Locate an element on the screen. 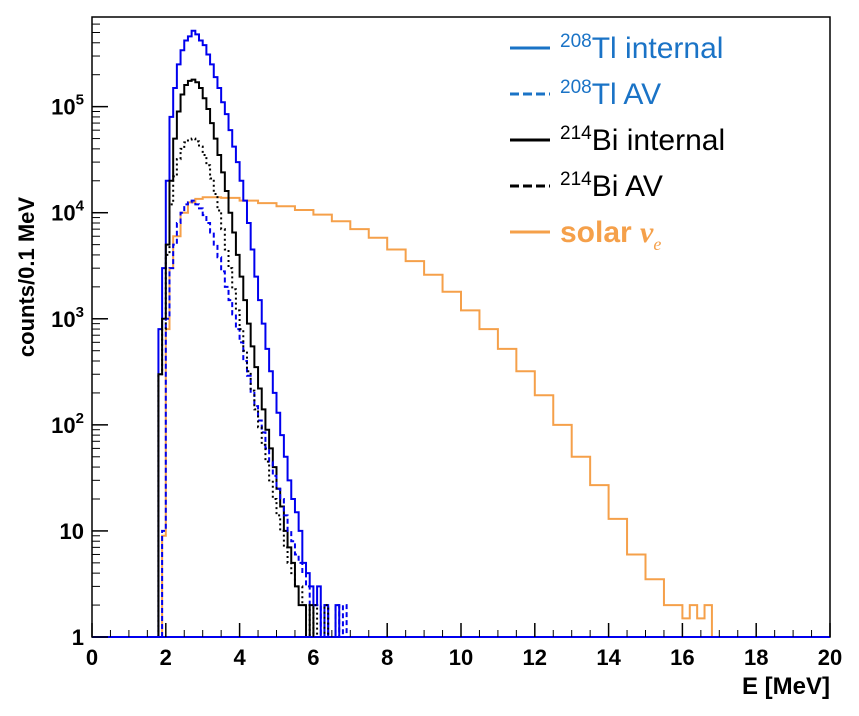 Image resolution: width=859 pixels, height=716 pixels. series-214bi-internal is located at coordinates (237, 358).